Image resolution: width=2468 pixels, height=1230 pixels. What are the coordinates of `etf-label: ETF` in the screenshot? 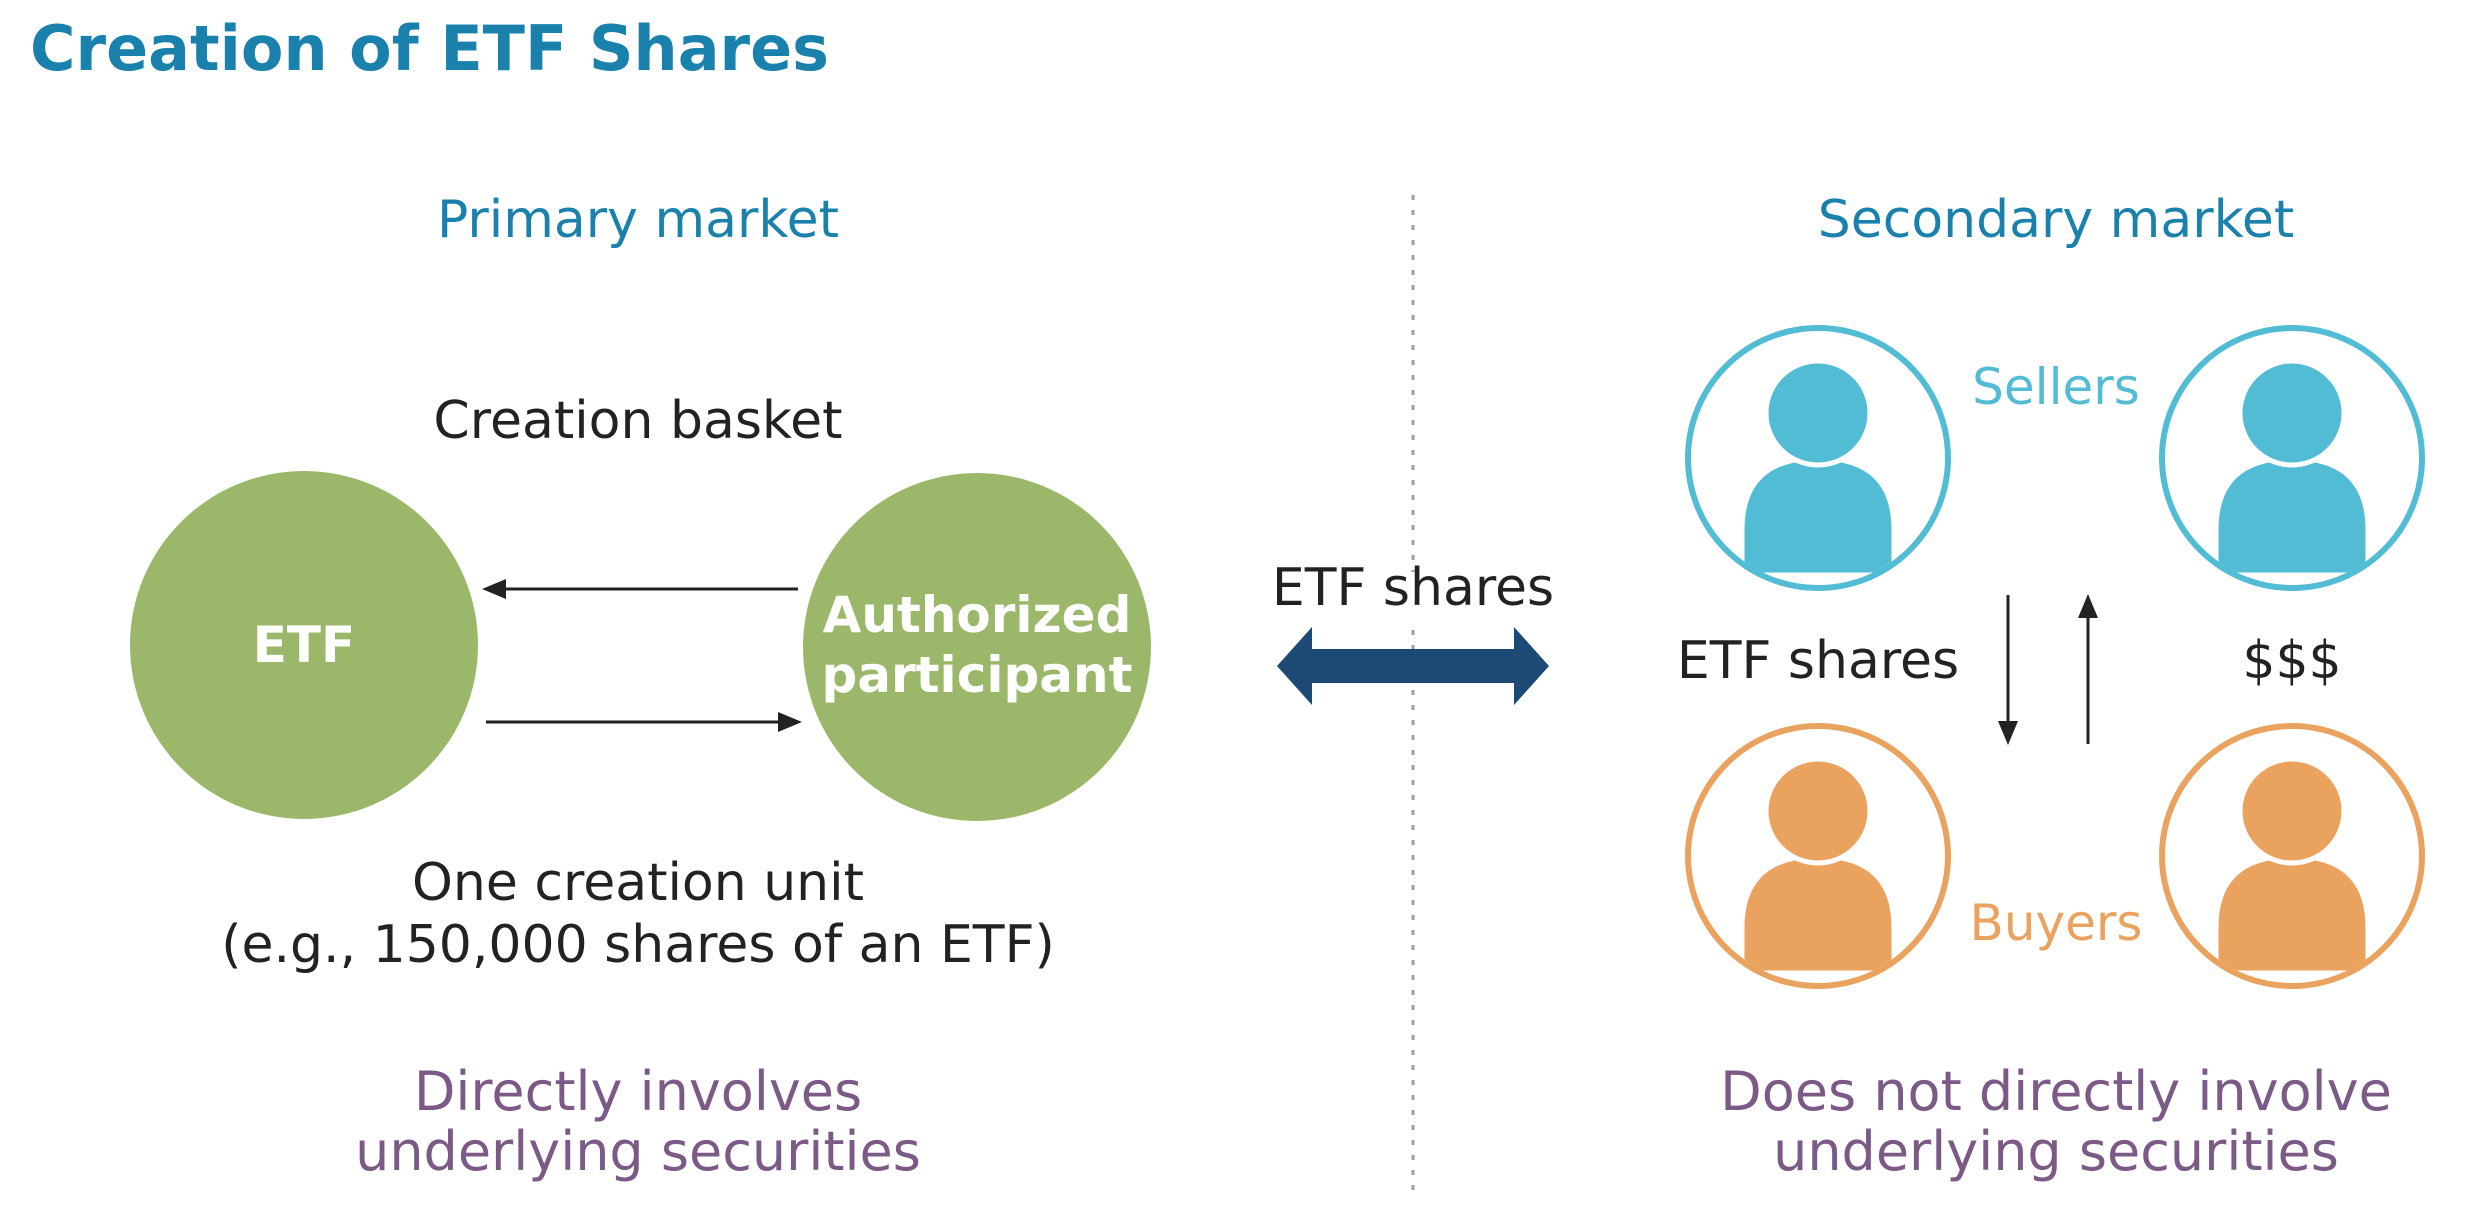 It's located at (304, 645).